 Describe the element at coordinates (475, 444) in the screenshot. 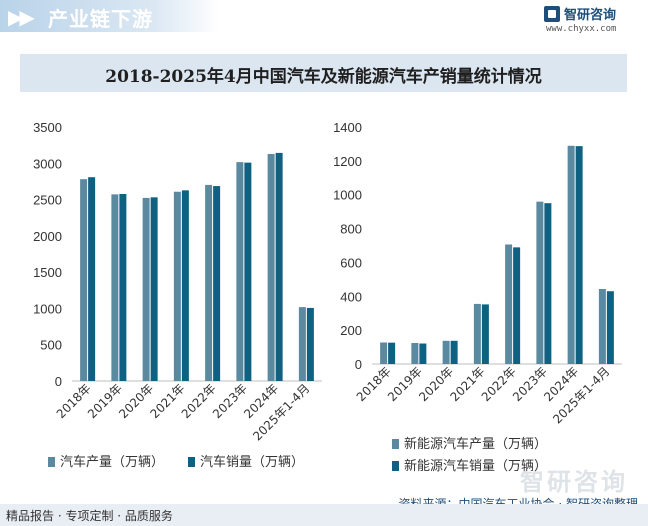

I see `right-legend-label: 新能源汽车产量（万辆）` at that location.